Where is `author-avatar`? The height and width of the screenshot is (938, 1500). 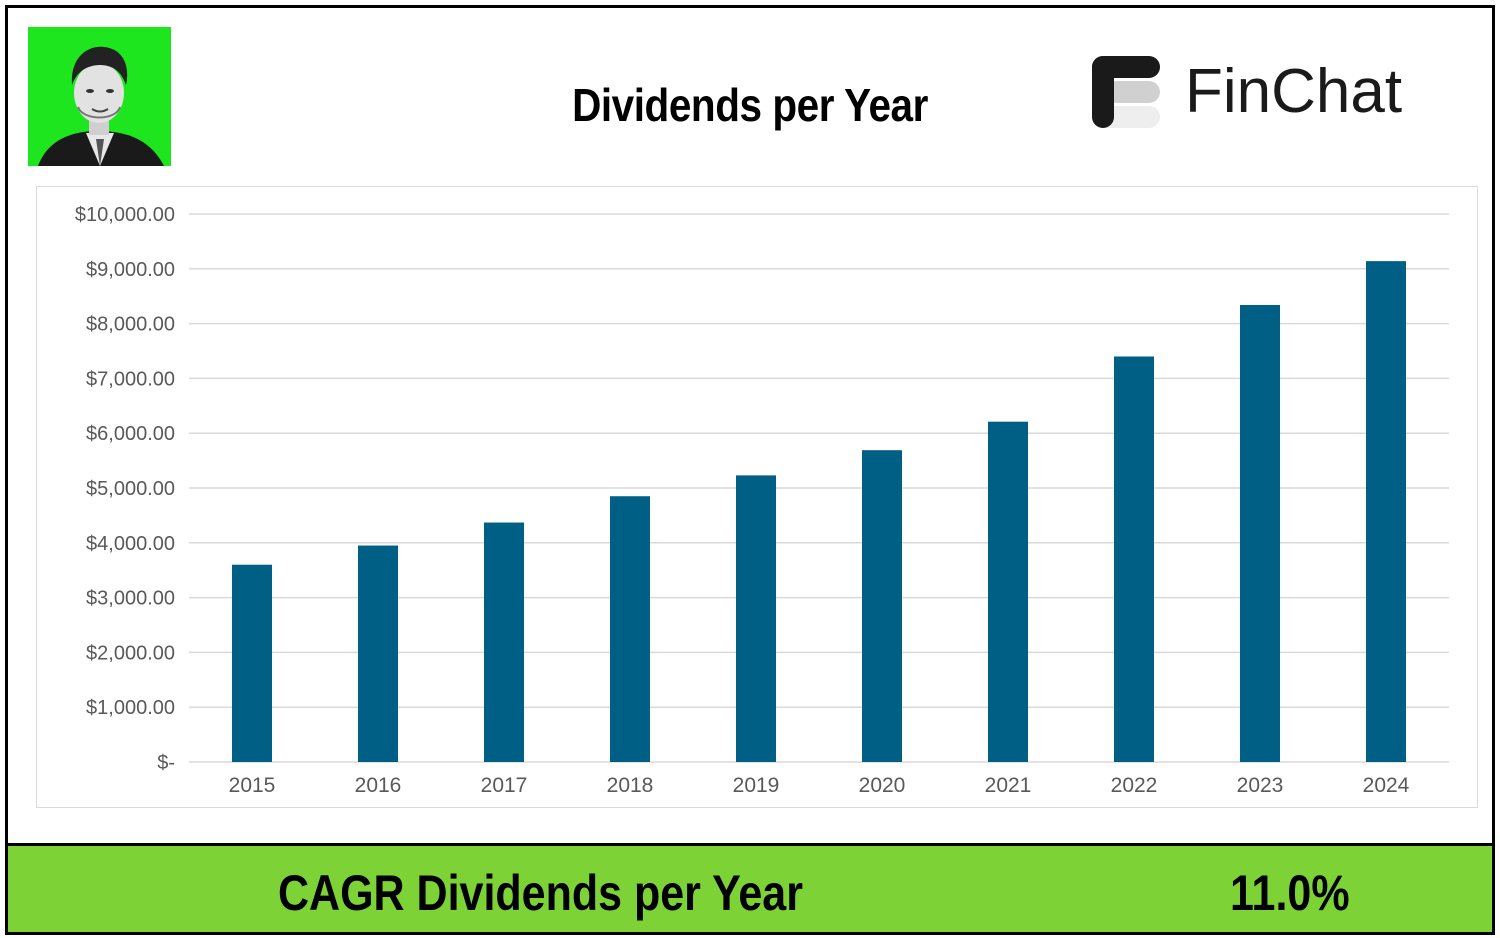 author-avatar is located at coordinates (99, 96).